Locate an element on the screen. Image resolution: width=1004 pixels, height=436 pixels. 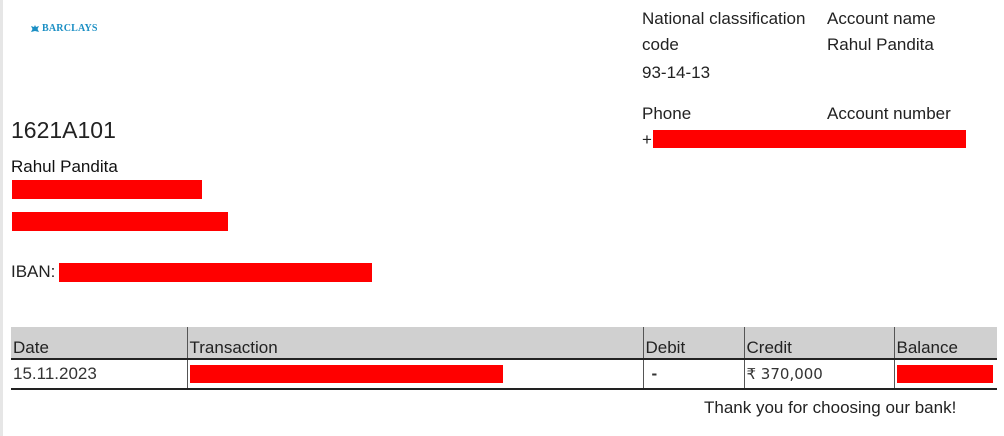
row-balance is located at coordinates (945, 374).